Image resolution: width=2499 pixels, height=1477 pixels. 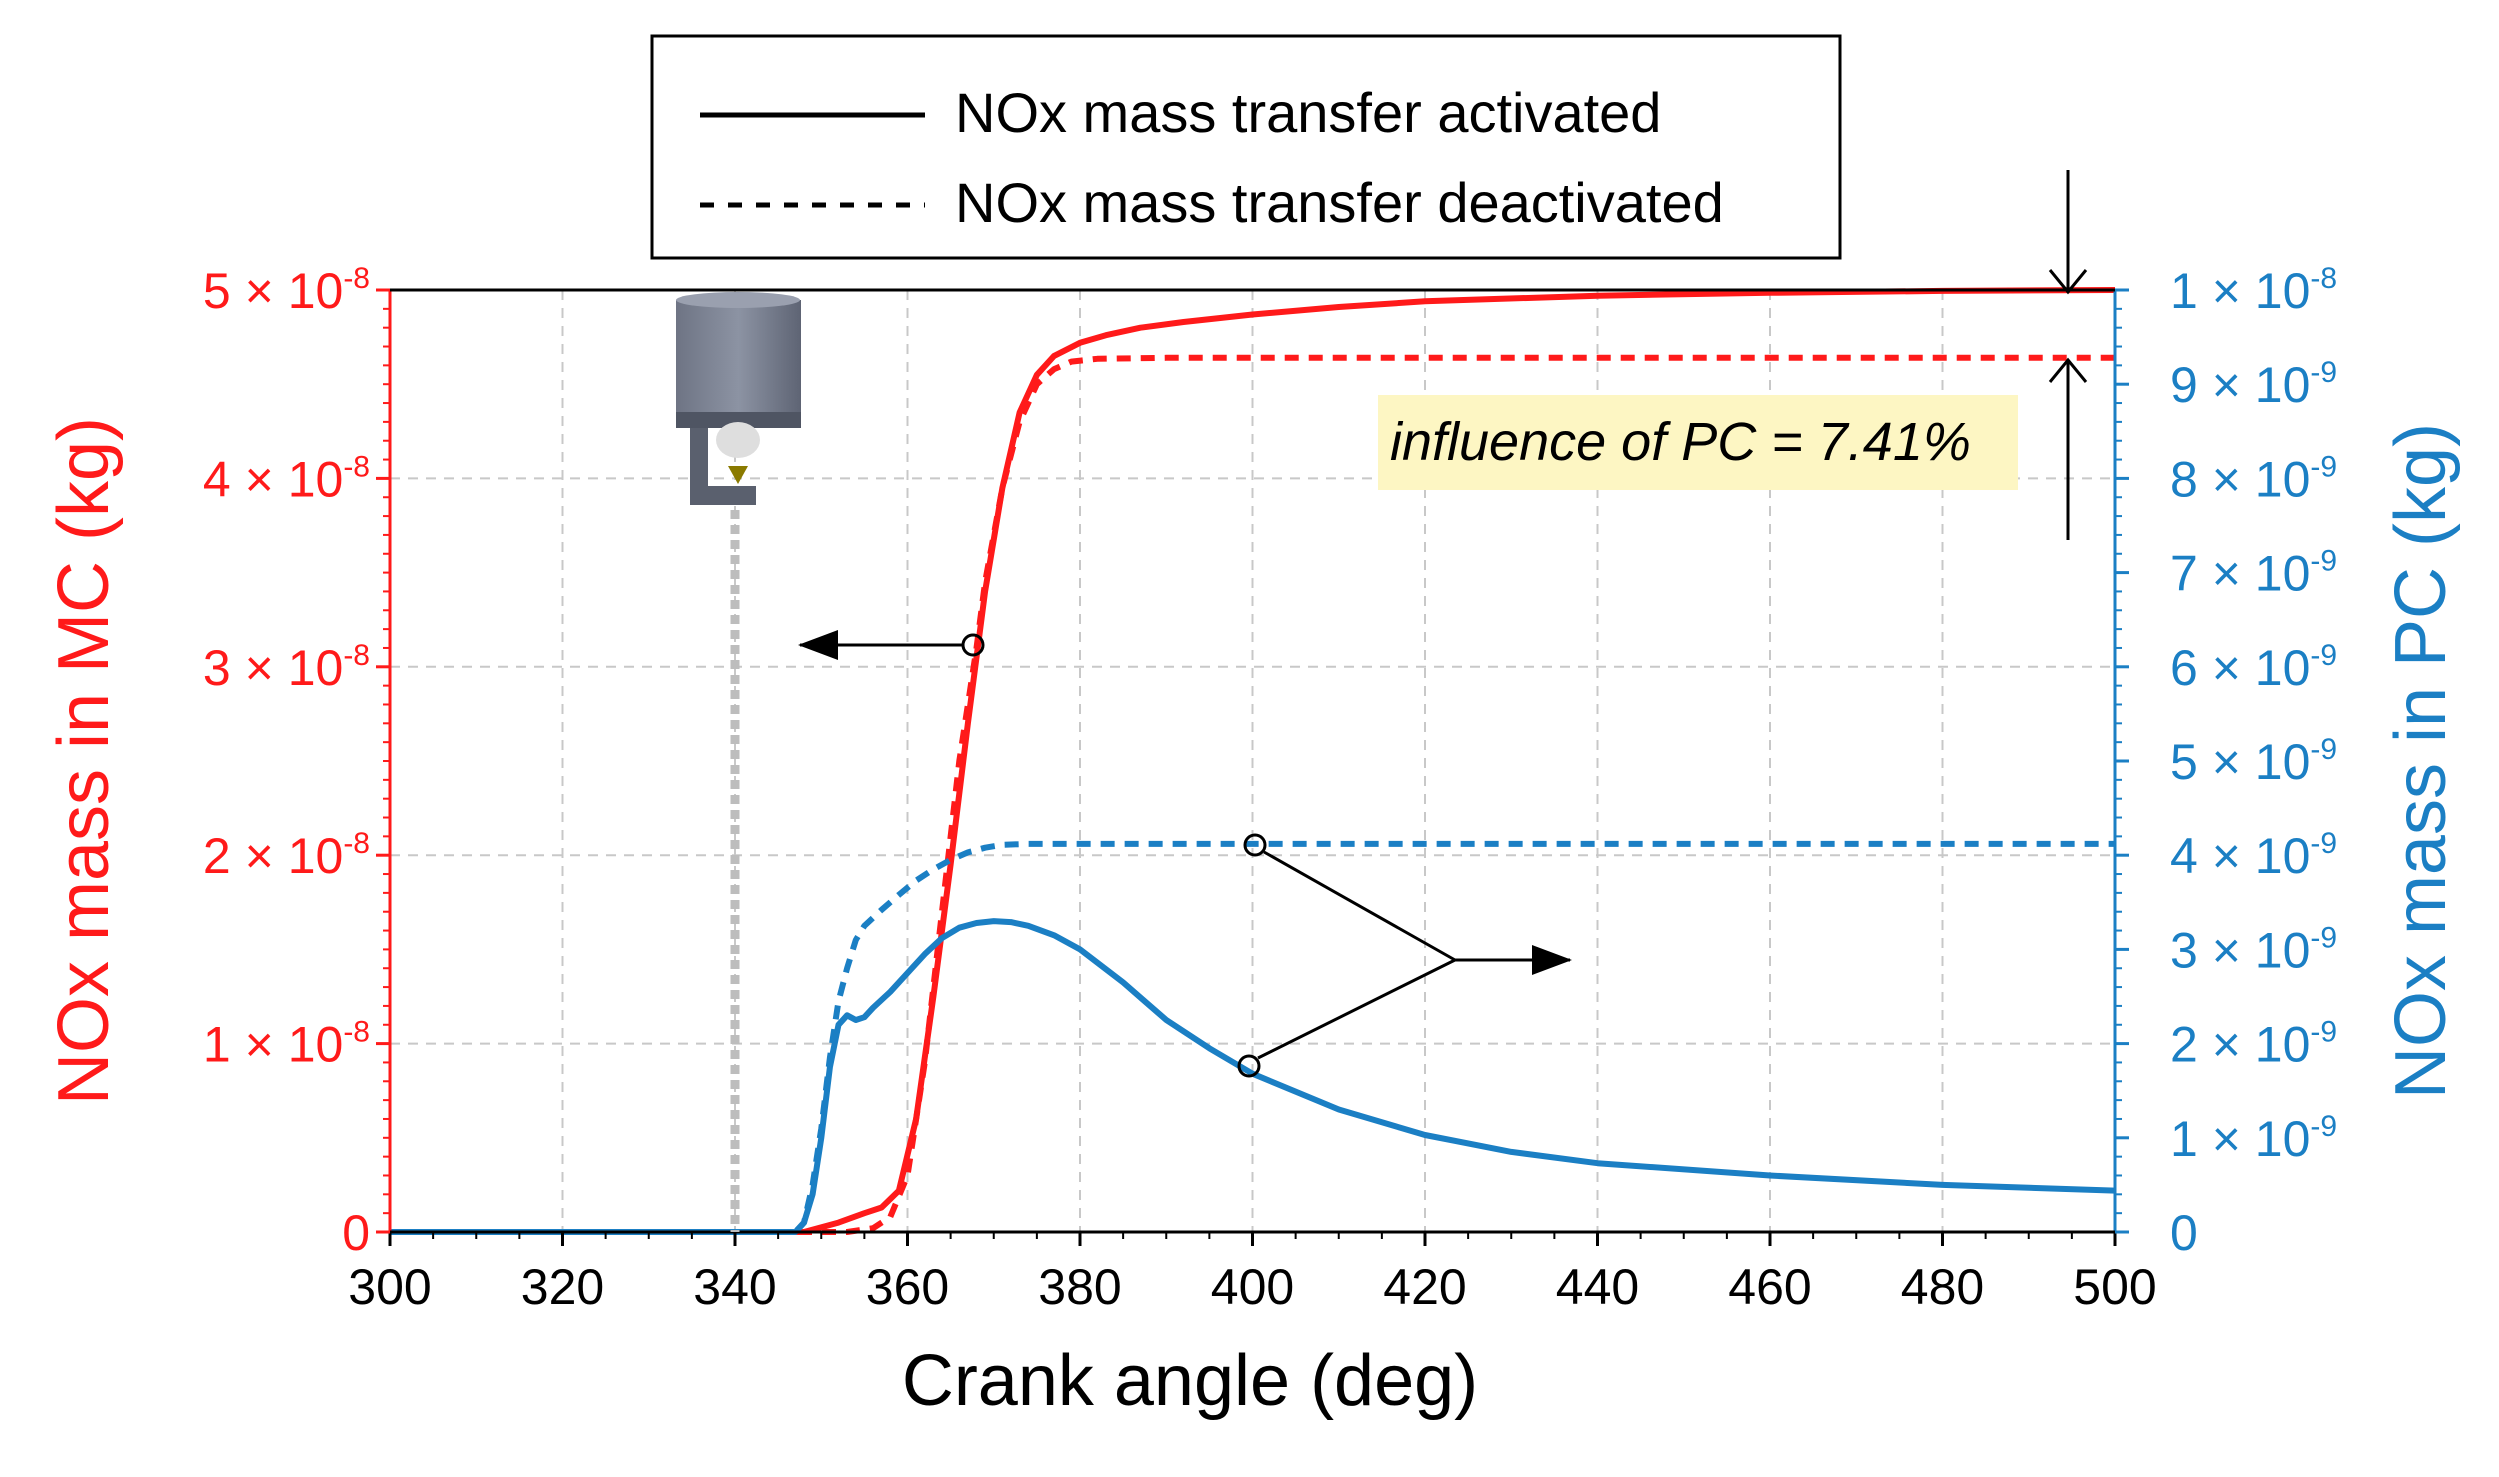 What do you see at coordinates (1769, 1287) in the screenshot?
I see `x-tick-label: 460` at bounding box center [1769, 1287].